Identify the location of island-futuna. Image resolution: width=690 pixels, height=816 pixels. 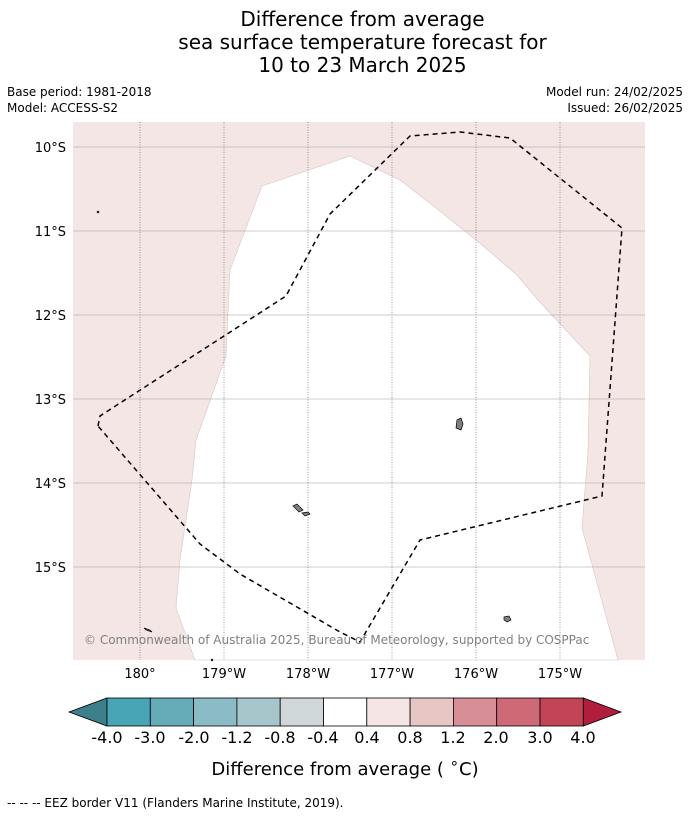
(298, 508).